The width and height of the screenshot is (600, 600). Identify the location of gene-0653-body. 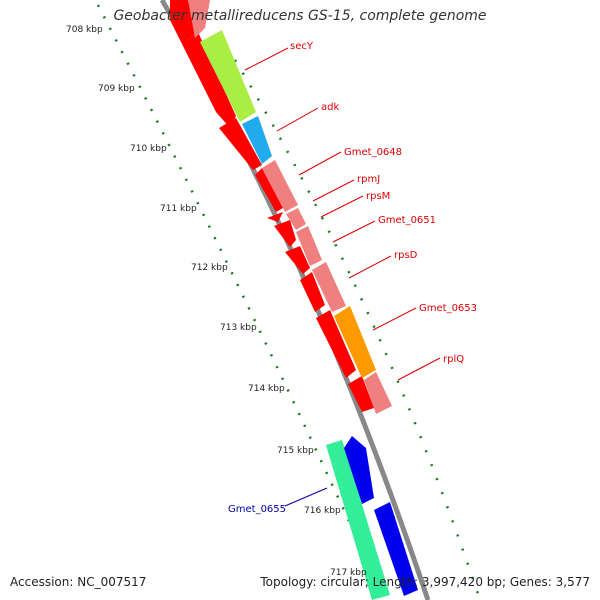
(355, 342).